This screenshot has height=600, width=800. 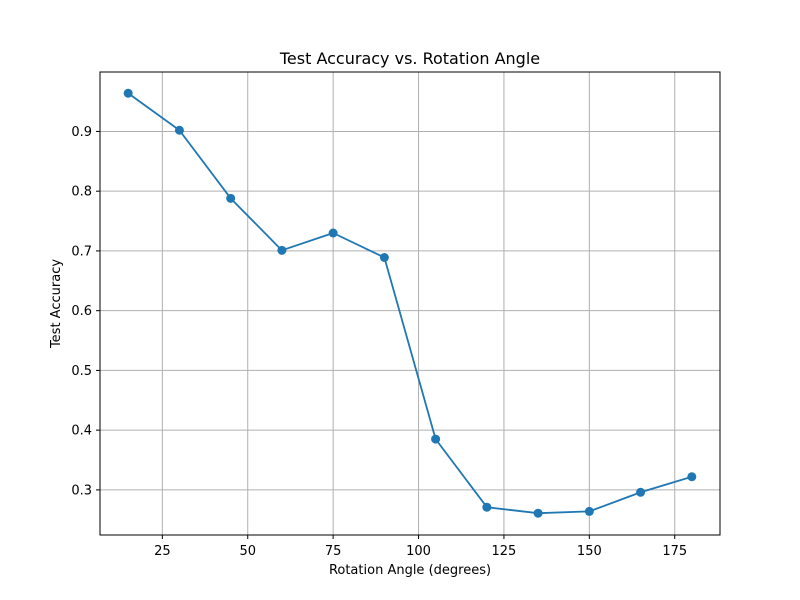 I want to click on x-tick-label: 25, so click(x=162, y=551).